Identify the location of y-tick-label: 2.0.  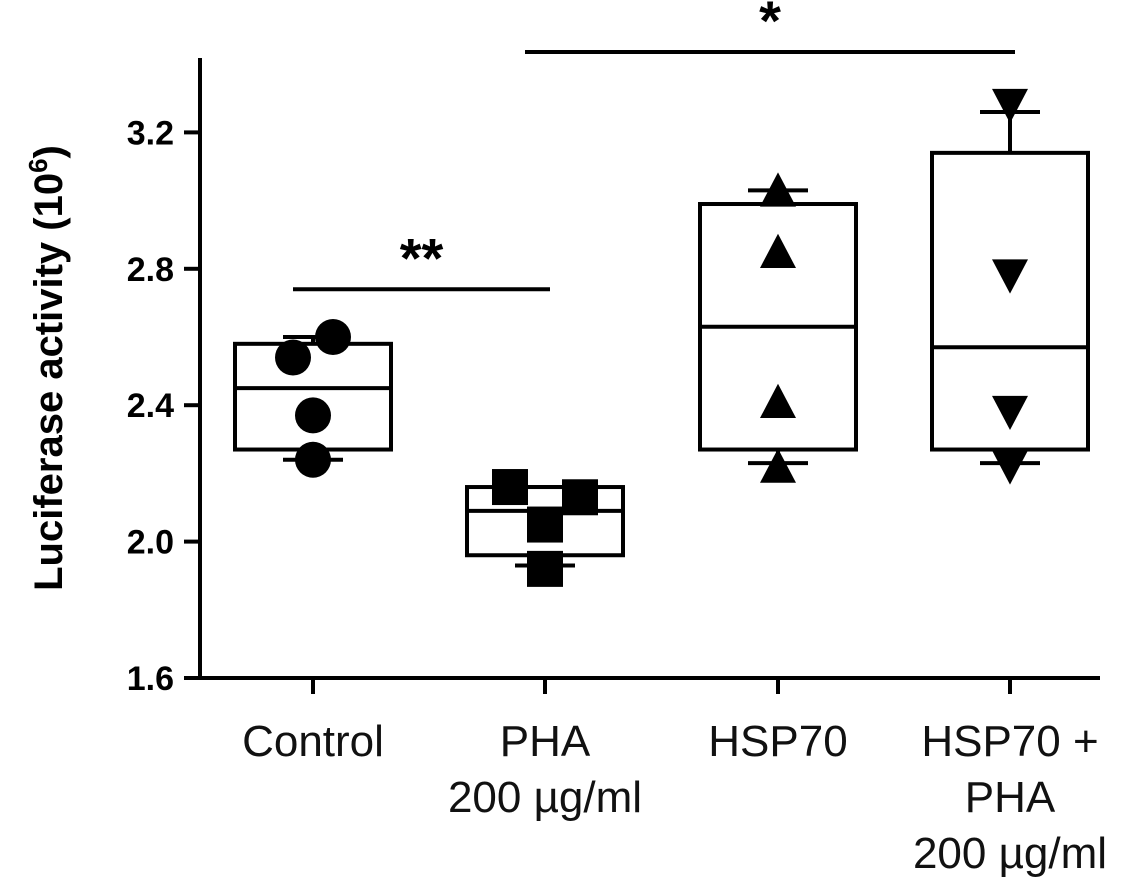
(150, 543).